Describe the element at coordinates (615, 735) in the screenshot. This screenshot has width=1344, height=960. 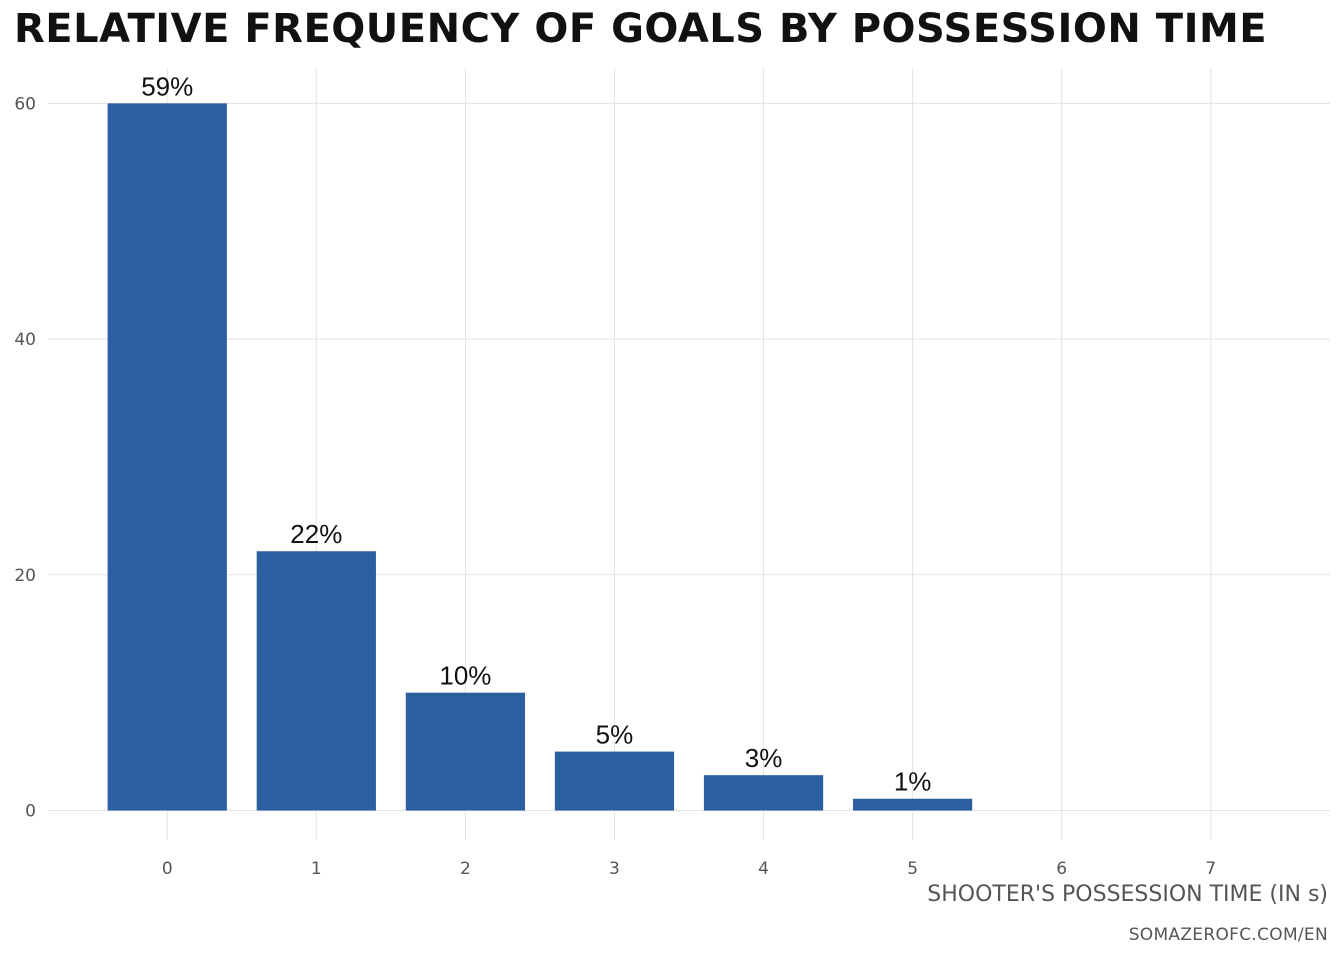
I see `data-label-3: 5%` at that location.